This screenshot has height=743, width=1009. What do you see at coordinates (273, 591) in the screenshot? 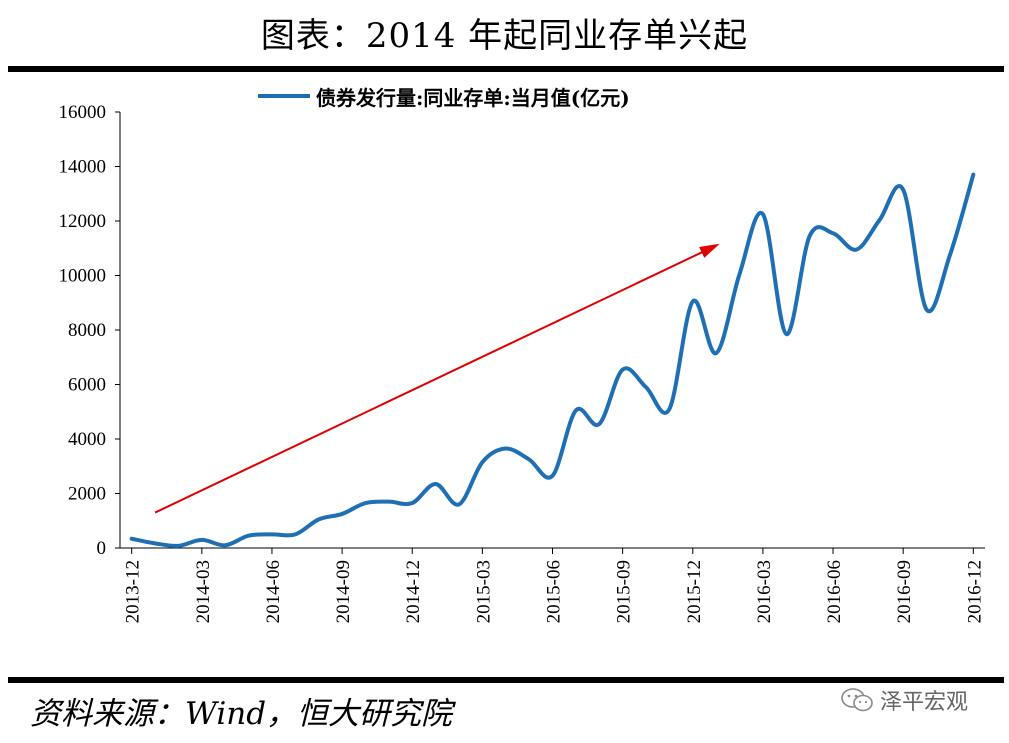
I see `x-tick-label: 2014-06` at bounding box center [273, 591].